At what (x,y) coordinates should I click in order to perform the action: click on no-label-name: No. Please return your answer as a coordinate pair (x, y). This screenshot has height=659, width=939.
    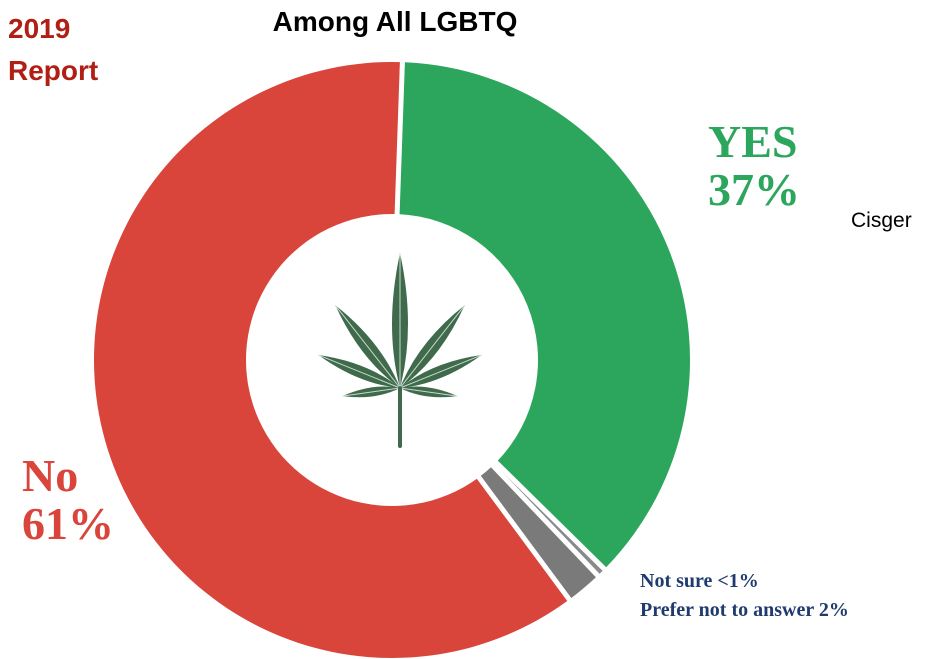
    Looking at the image, I should click on (50, 475).